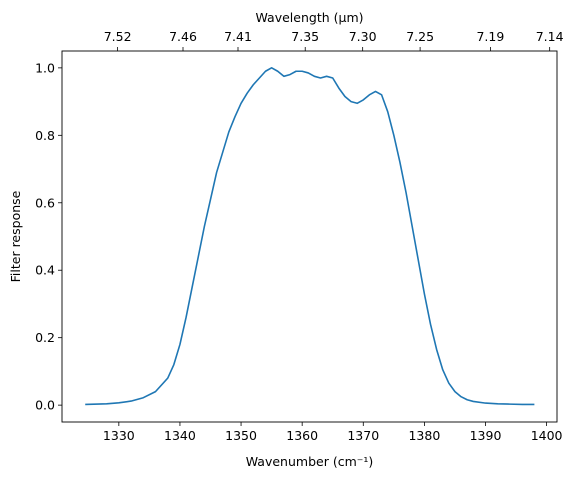 The image size is (575, 480). I want to click on top-tick-label-1: 7.46, so click(183, 36).